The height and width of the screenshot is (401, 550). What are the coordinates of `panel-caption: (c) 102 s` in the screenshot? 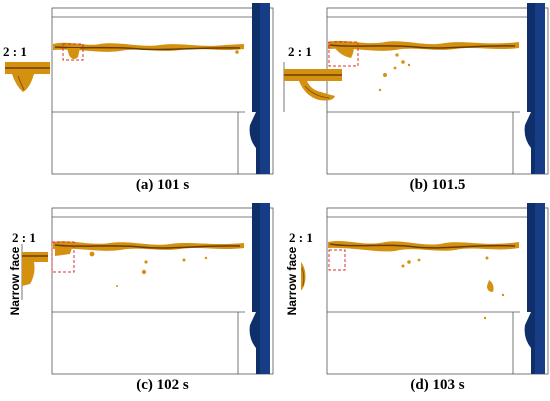 It's located at (162, 385).